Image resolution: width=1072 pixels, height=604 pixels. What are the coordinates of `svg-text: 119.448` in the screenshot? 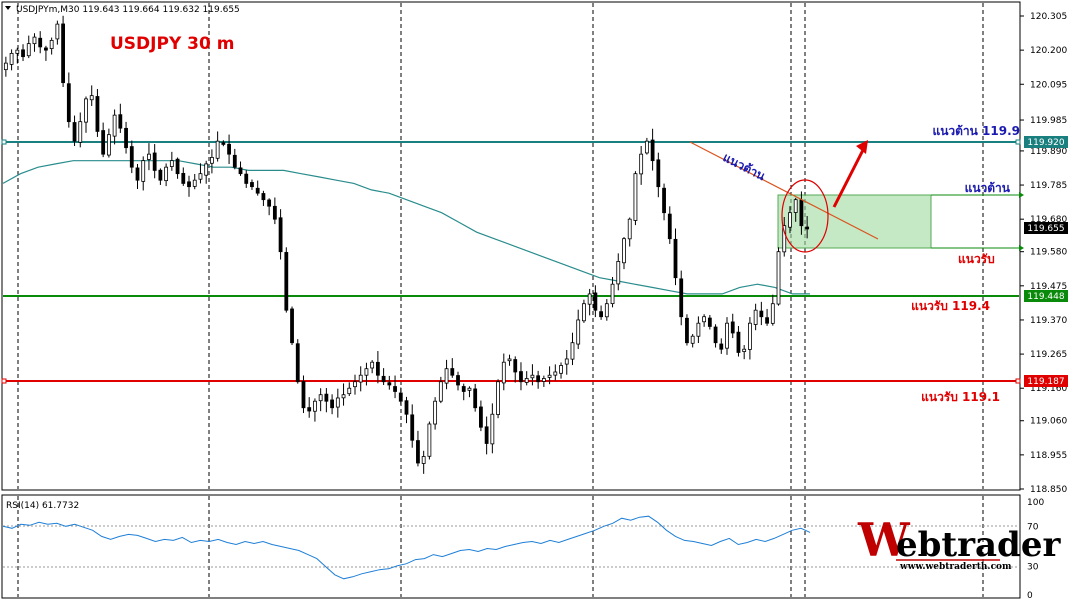 It's located at (1045, 297).